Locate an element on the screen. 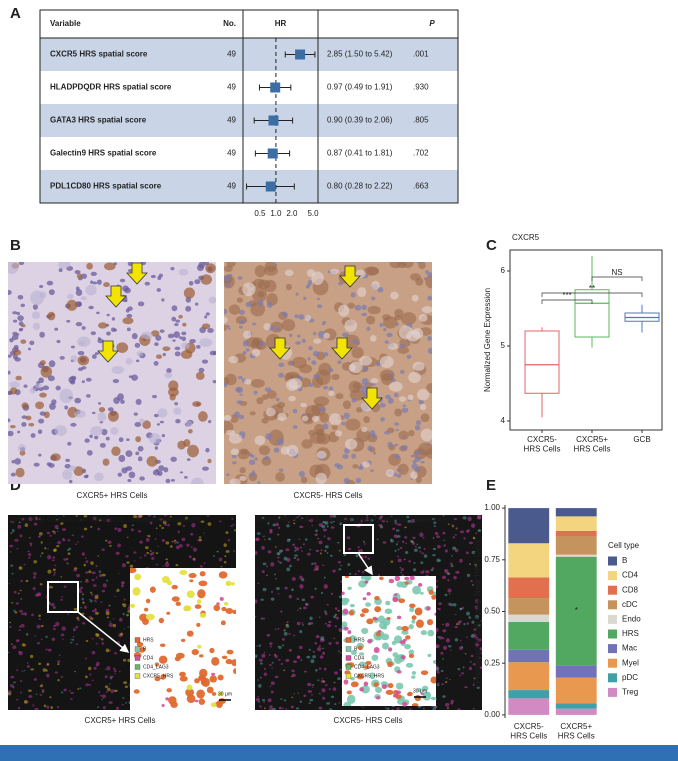 This screenshot has height=761, width=678. legend-swatch is located at coordinates (137, 667).